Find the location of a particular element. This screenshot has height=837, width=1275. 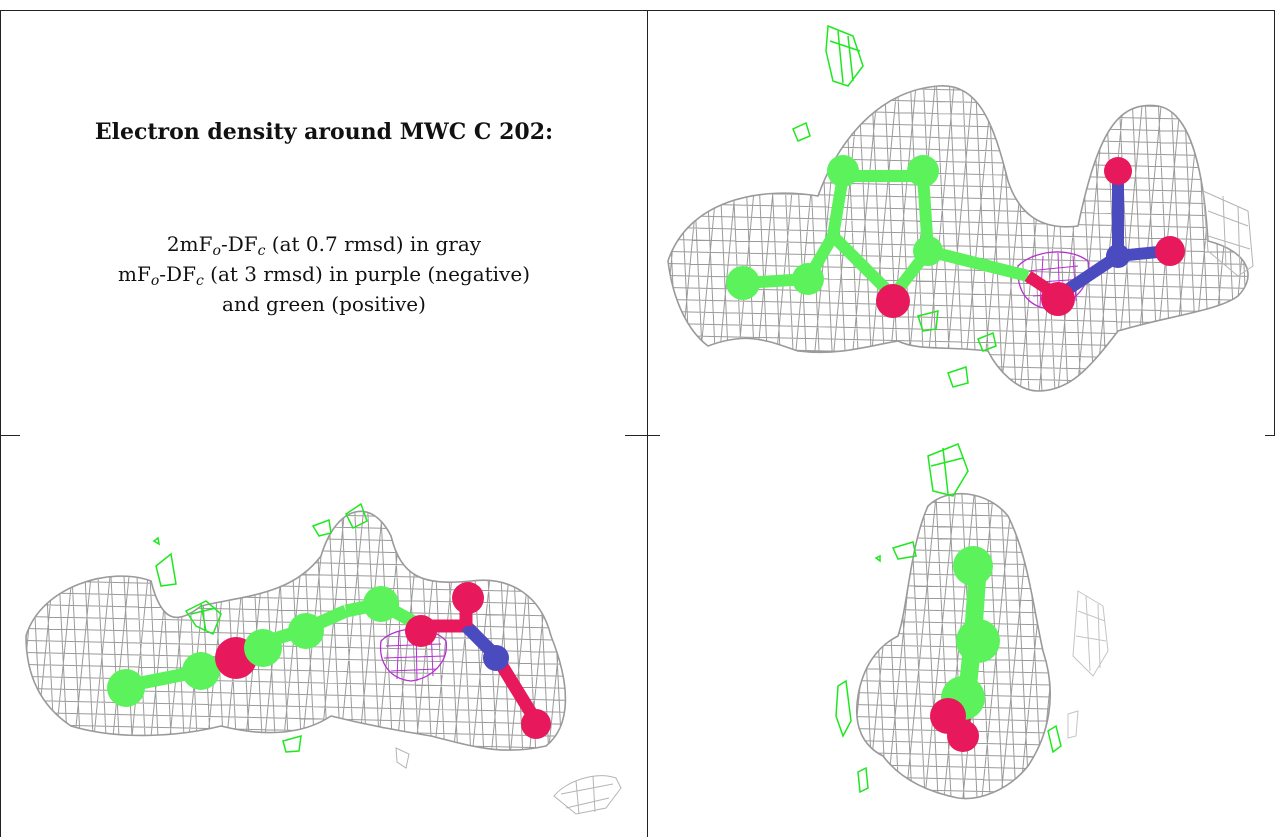

legend-line2-c: -DF is located at coordinates (177, 274).